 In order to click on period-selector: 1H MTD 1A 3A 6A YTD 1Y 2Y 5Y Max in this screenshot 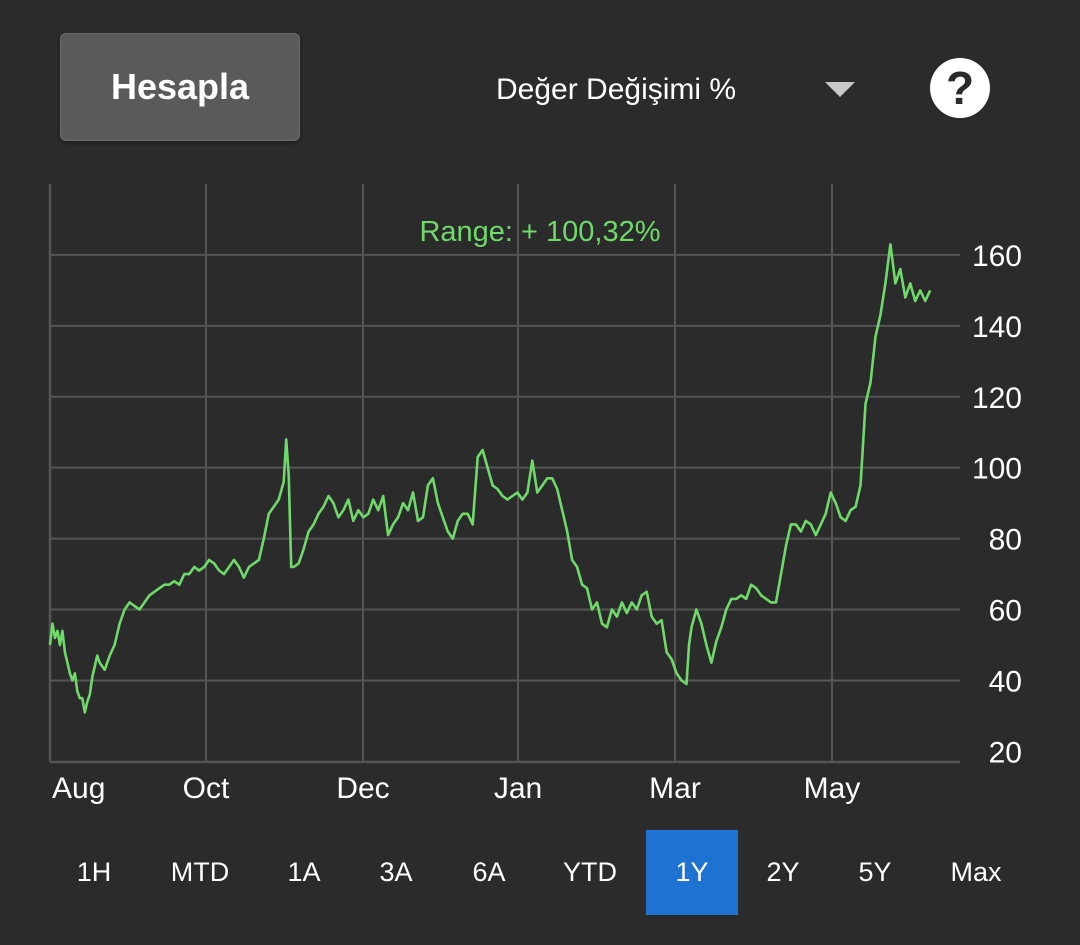, I will do `click(548, 872)`.